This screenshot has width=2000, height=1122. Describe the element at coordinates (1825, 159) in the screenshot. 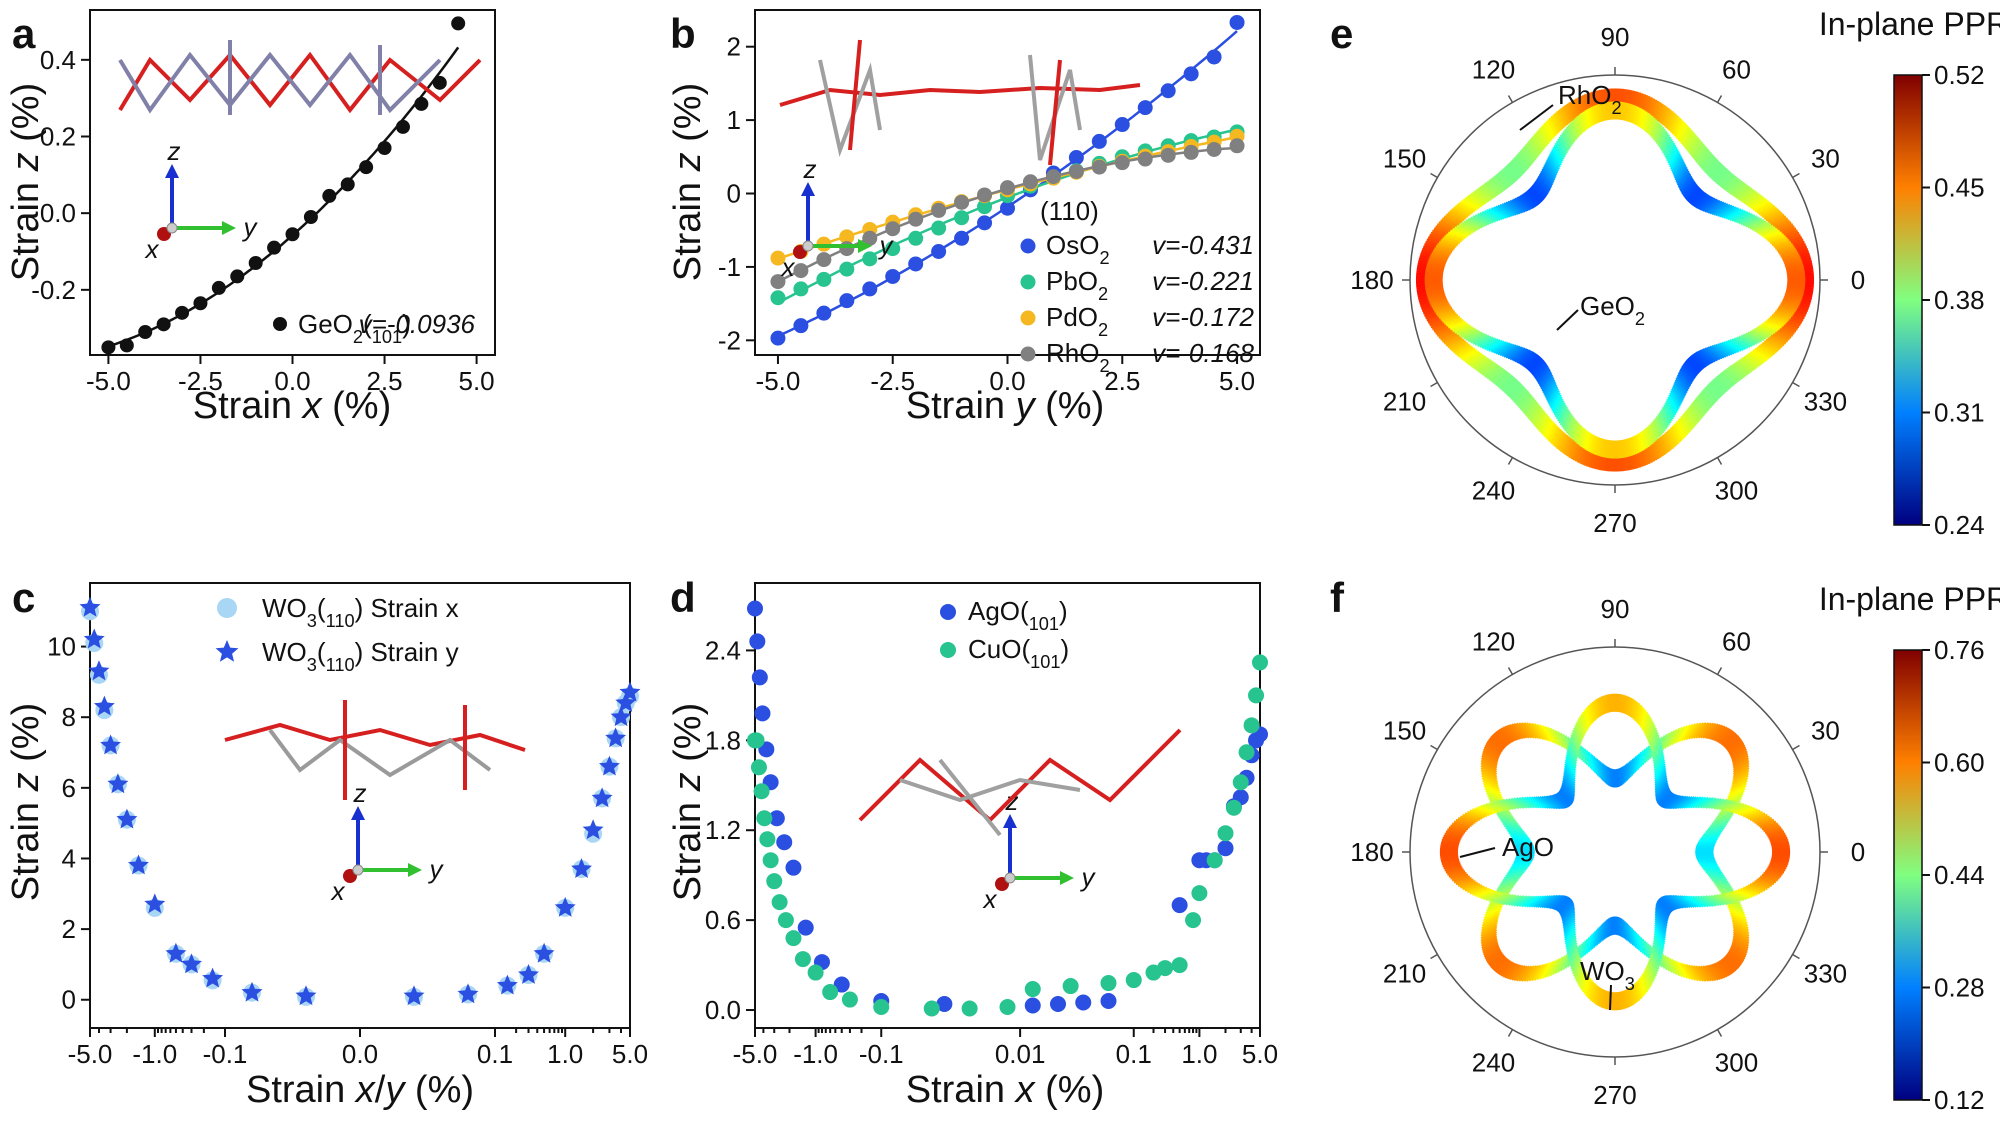

I see `polar-angle-label: 30` at that location.